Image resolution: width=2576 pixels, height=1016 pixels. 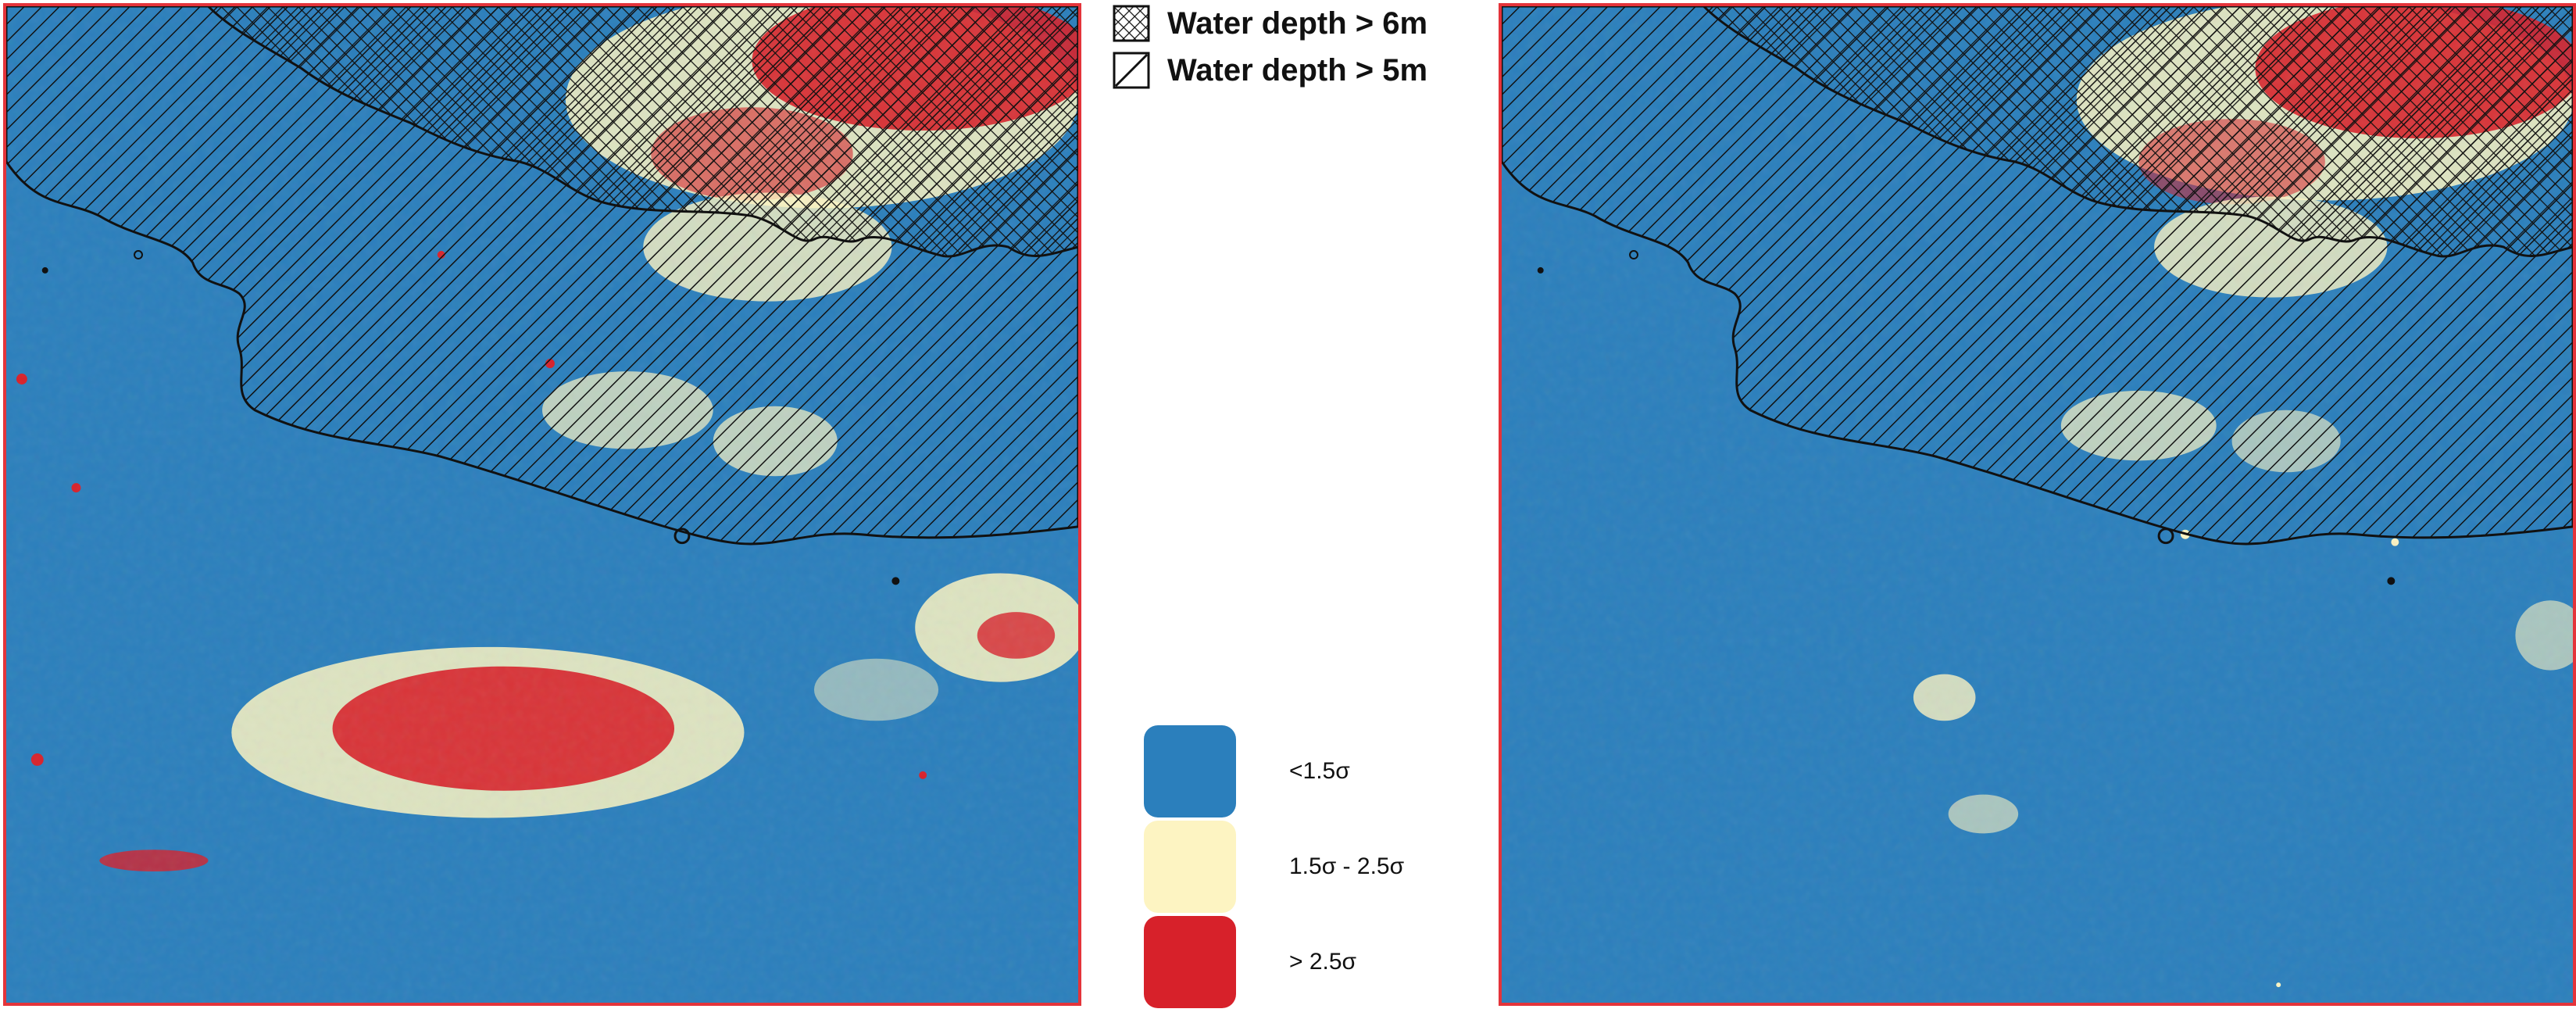 What do you see at coordinates (1190, 771) in the screenshot?
I see `swatch-low` at bounding box center [1190, 771].